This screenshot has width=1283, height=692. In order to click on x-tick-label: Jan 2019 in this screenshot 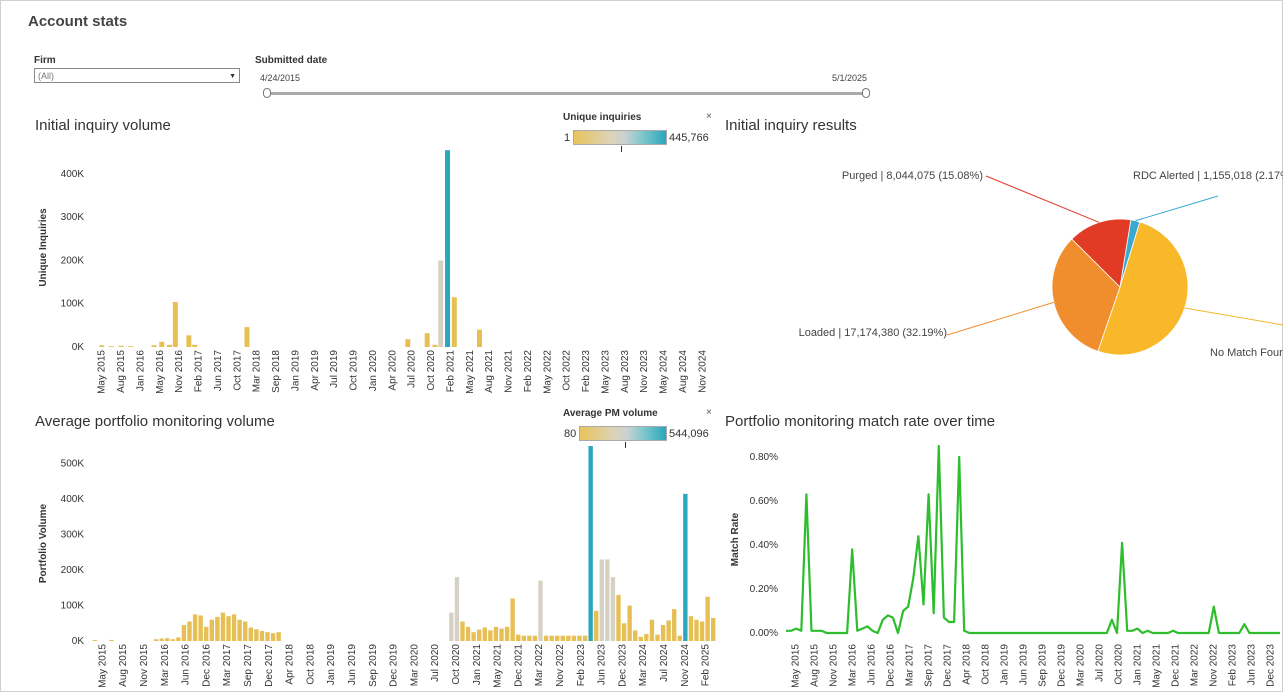, I will do `click(295, 371)`.